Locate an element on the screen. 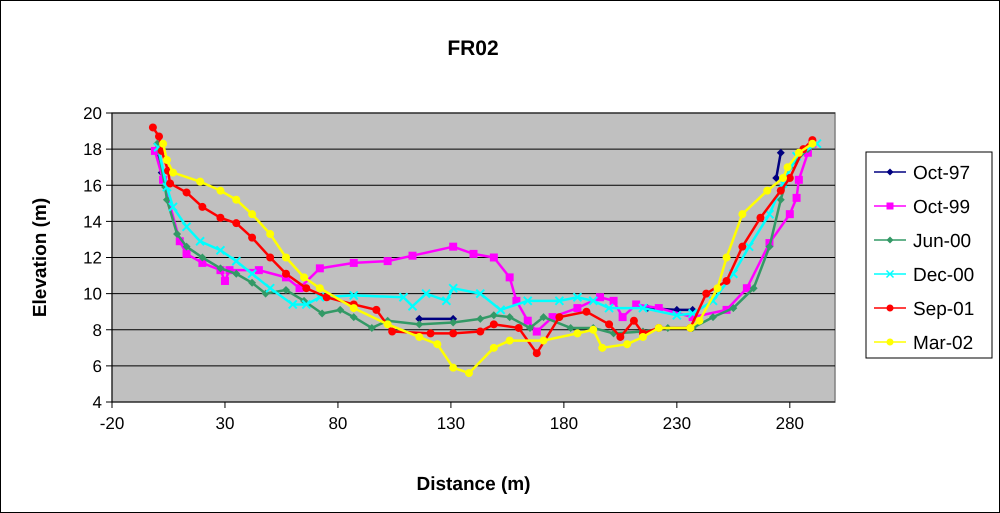 Image resolution: width=1000 pixels, height=513 pixels. y-tick-label: 18 is located at coordinates (92, 150).